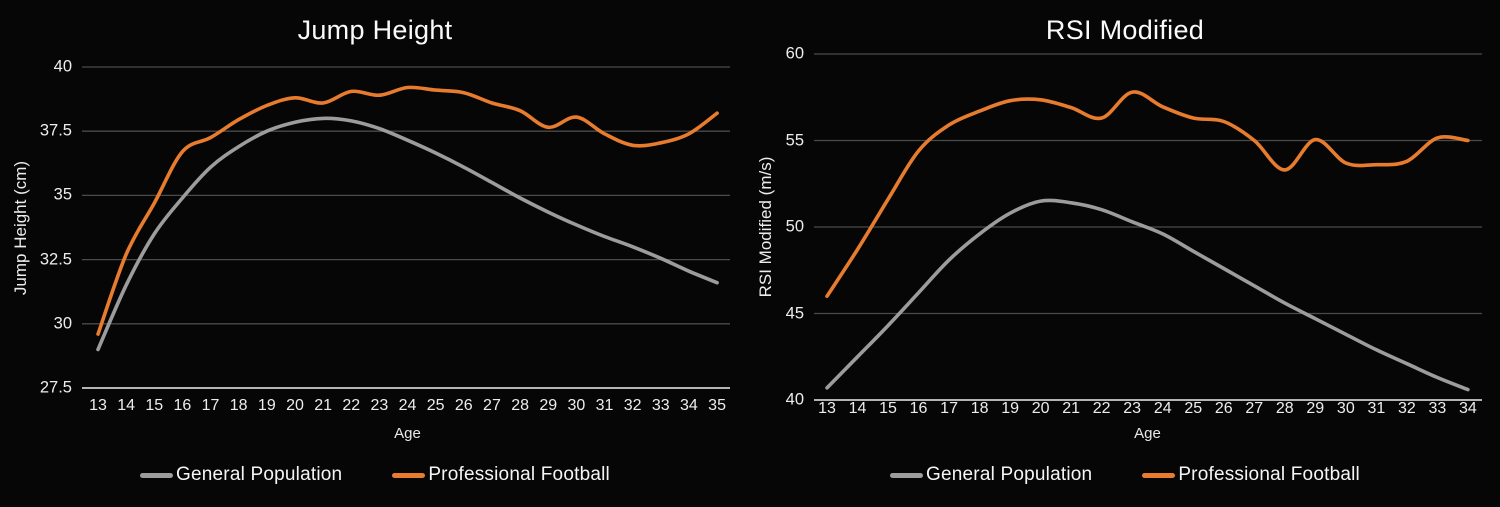 Image resolution: width=1500 pixels, height=507 pixels. Describe the element at coordinates (55, 259) in the screenshot. I see `y-tick-label: 32.5` at that location.